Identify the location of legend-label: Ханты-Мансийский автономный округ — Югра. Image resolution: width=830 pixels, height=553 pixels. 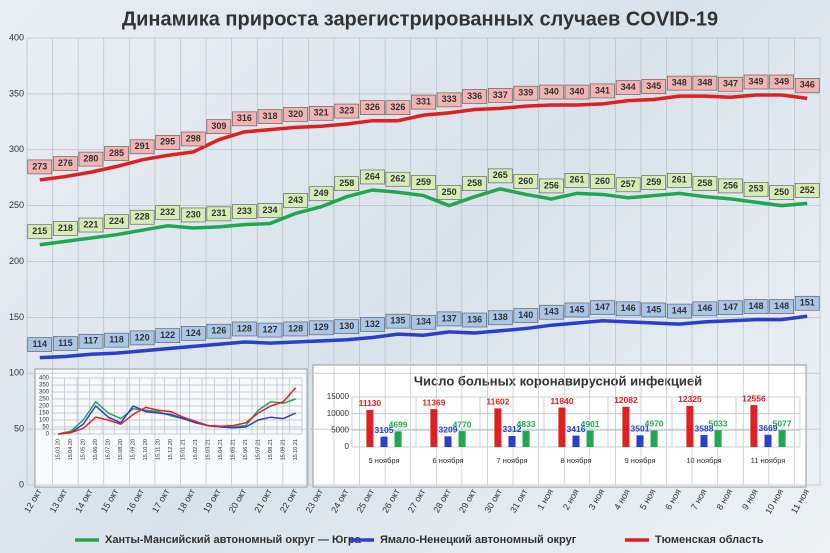
(233, 540).